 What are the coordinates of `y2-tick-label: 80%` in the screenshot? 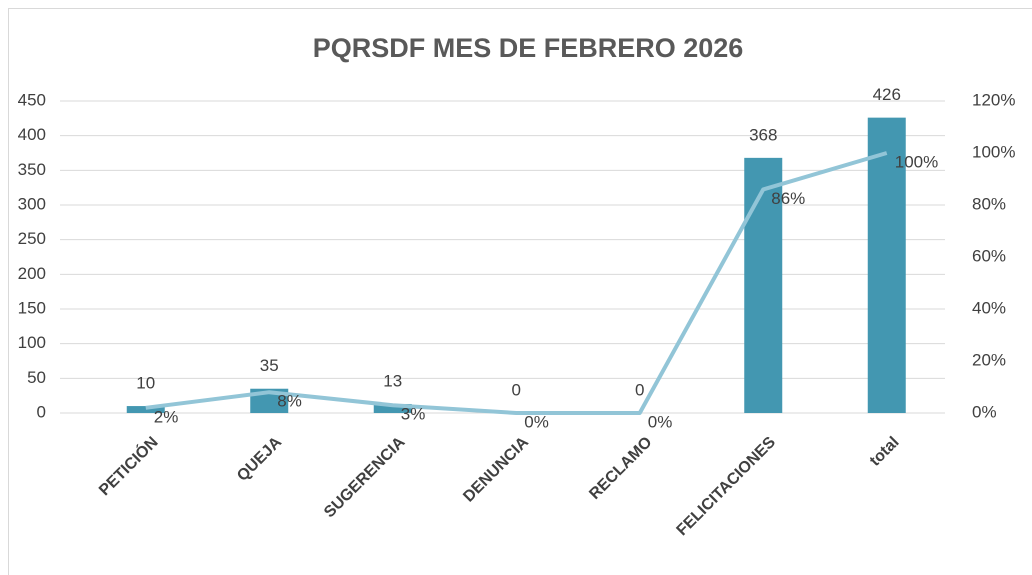 It's located at (989, 203).